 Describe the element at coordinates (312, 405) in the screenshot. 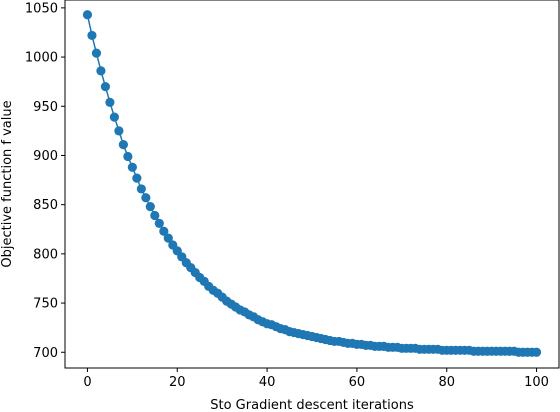

I see `x-axis-label: Sto Gradient descent iterations` at that location.